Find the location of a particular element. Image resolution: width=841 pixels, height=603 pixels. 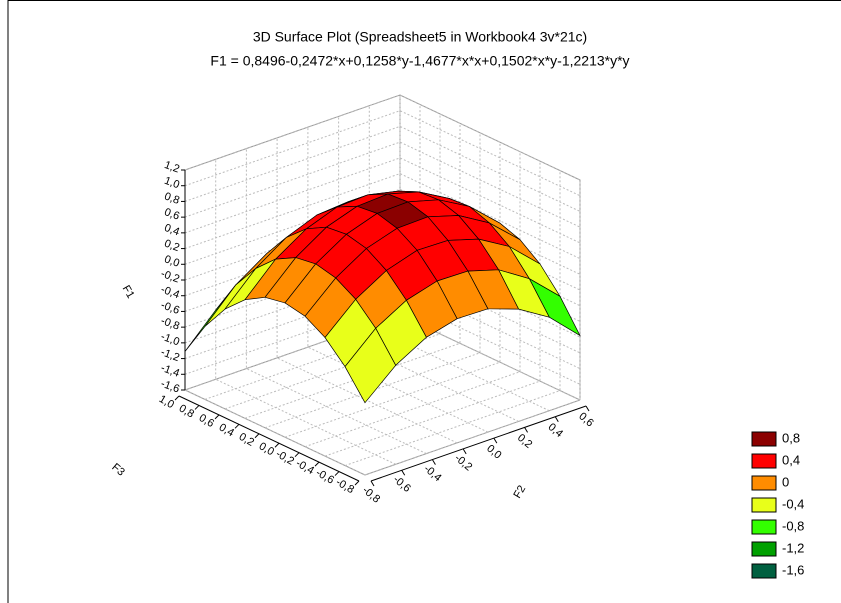

z-tick-label: 0,4 is located at coordinates (172, 230).